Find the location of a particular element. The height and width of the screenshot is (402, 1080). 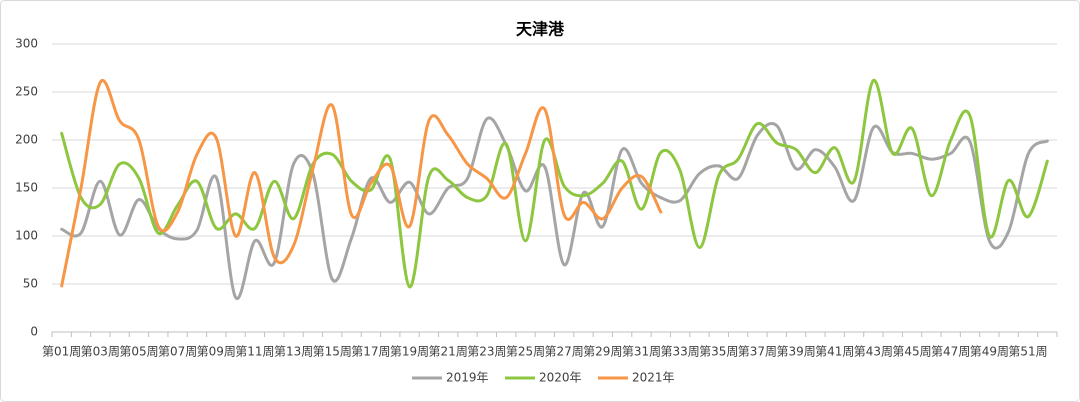

x-tick-label: 第45周 is located at coordinates (911, 352).